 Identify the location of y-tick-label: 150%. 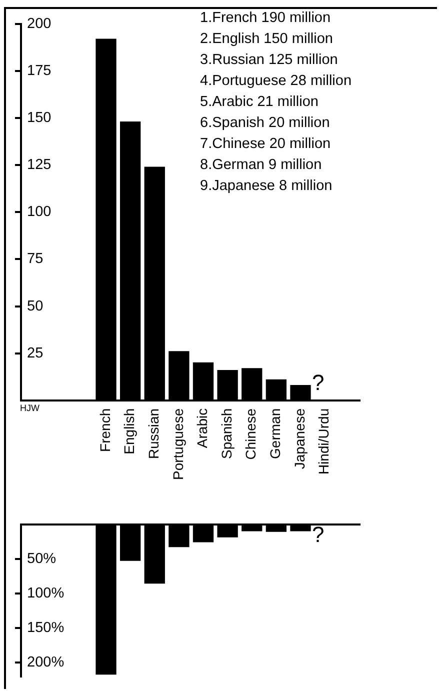
(45, 628).